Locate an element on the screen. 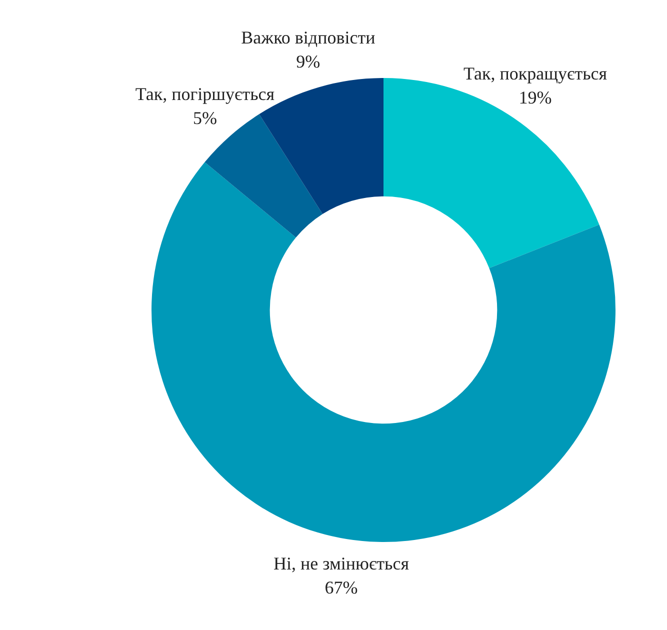 This screenshot has width=667, height=630. slice-label: Ні, не змінюється is located at coordinates (341, 563).